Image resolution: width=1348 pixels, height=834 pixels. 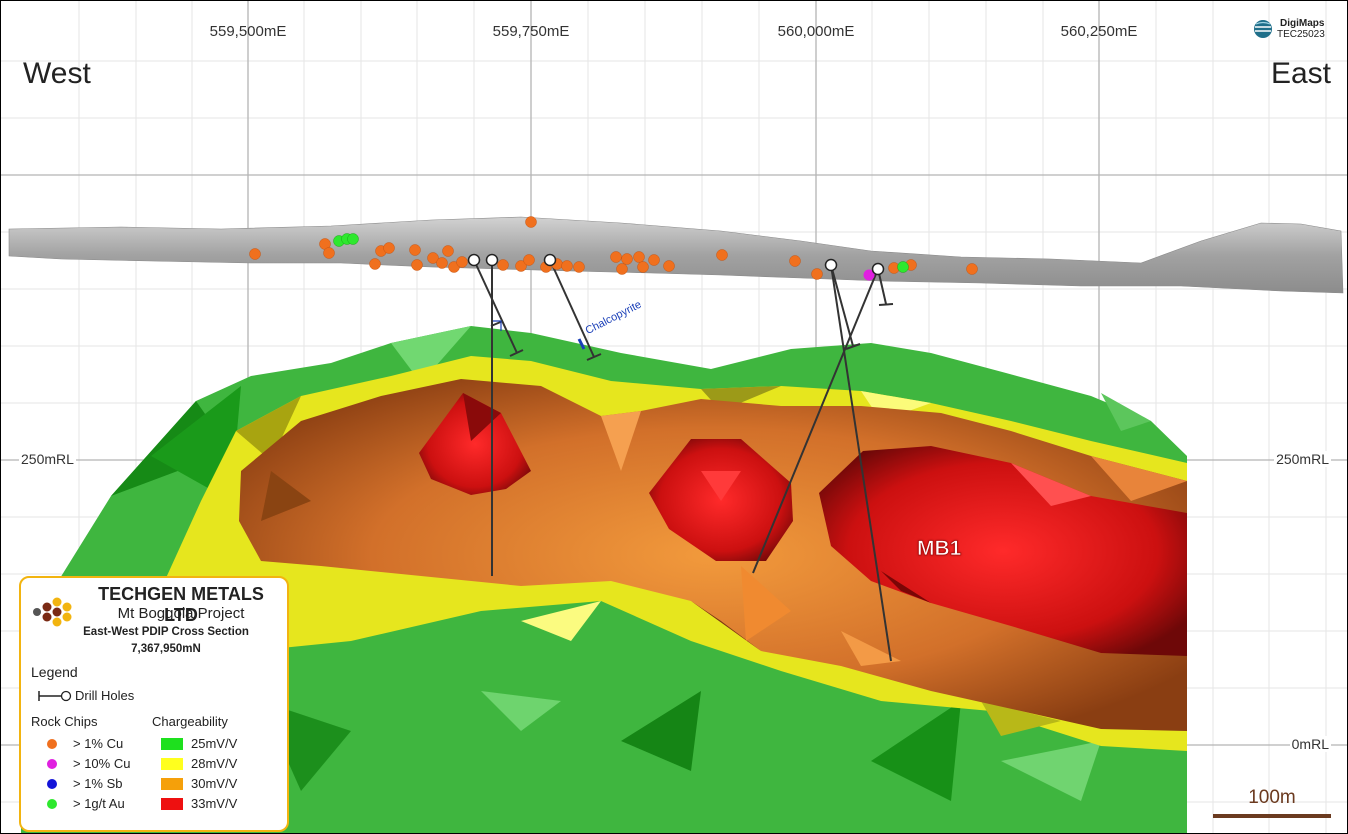 What do you see at coordinates (531, 31) in the screenshot?
I see `easting-label: 559,750mE` at bounding box center [531, 31].